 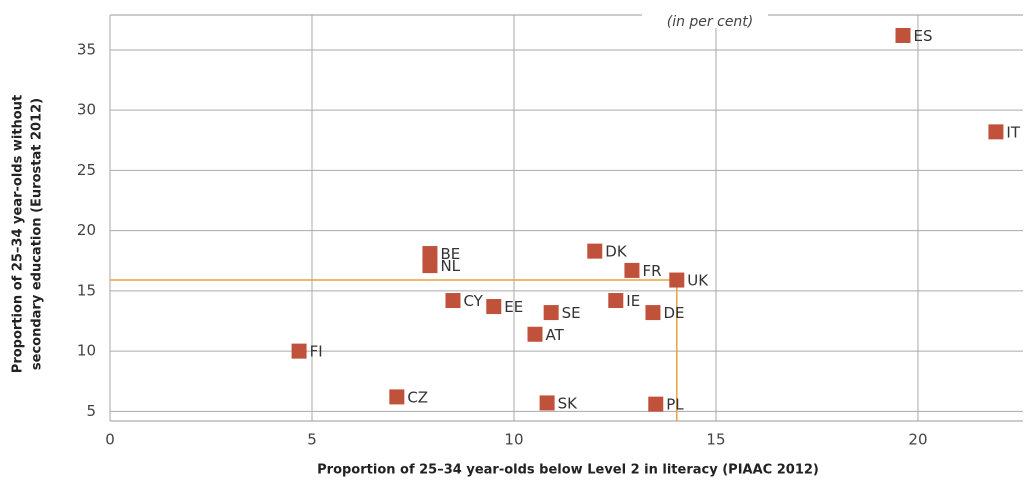 What do you see at coordinates (616, 252) in the screenshot?
I see `point-label: DK` at bounding box center [616, 252].